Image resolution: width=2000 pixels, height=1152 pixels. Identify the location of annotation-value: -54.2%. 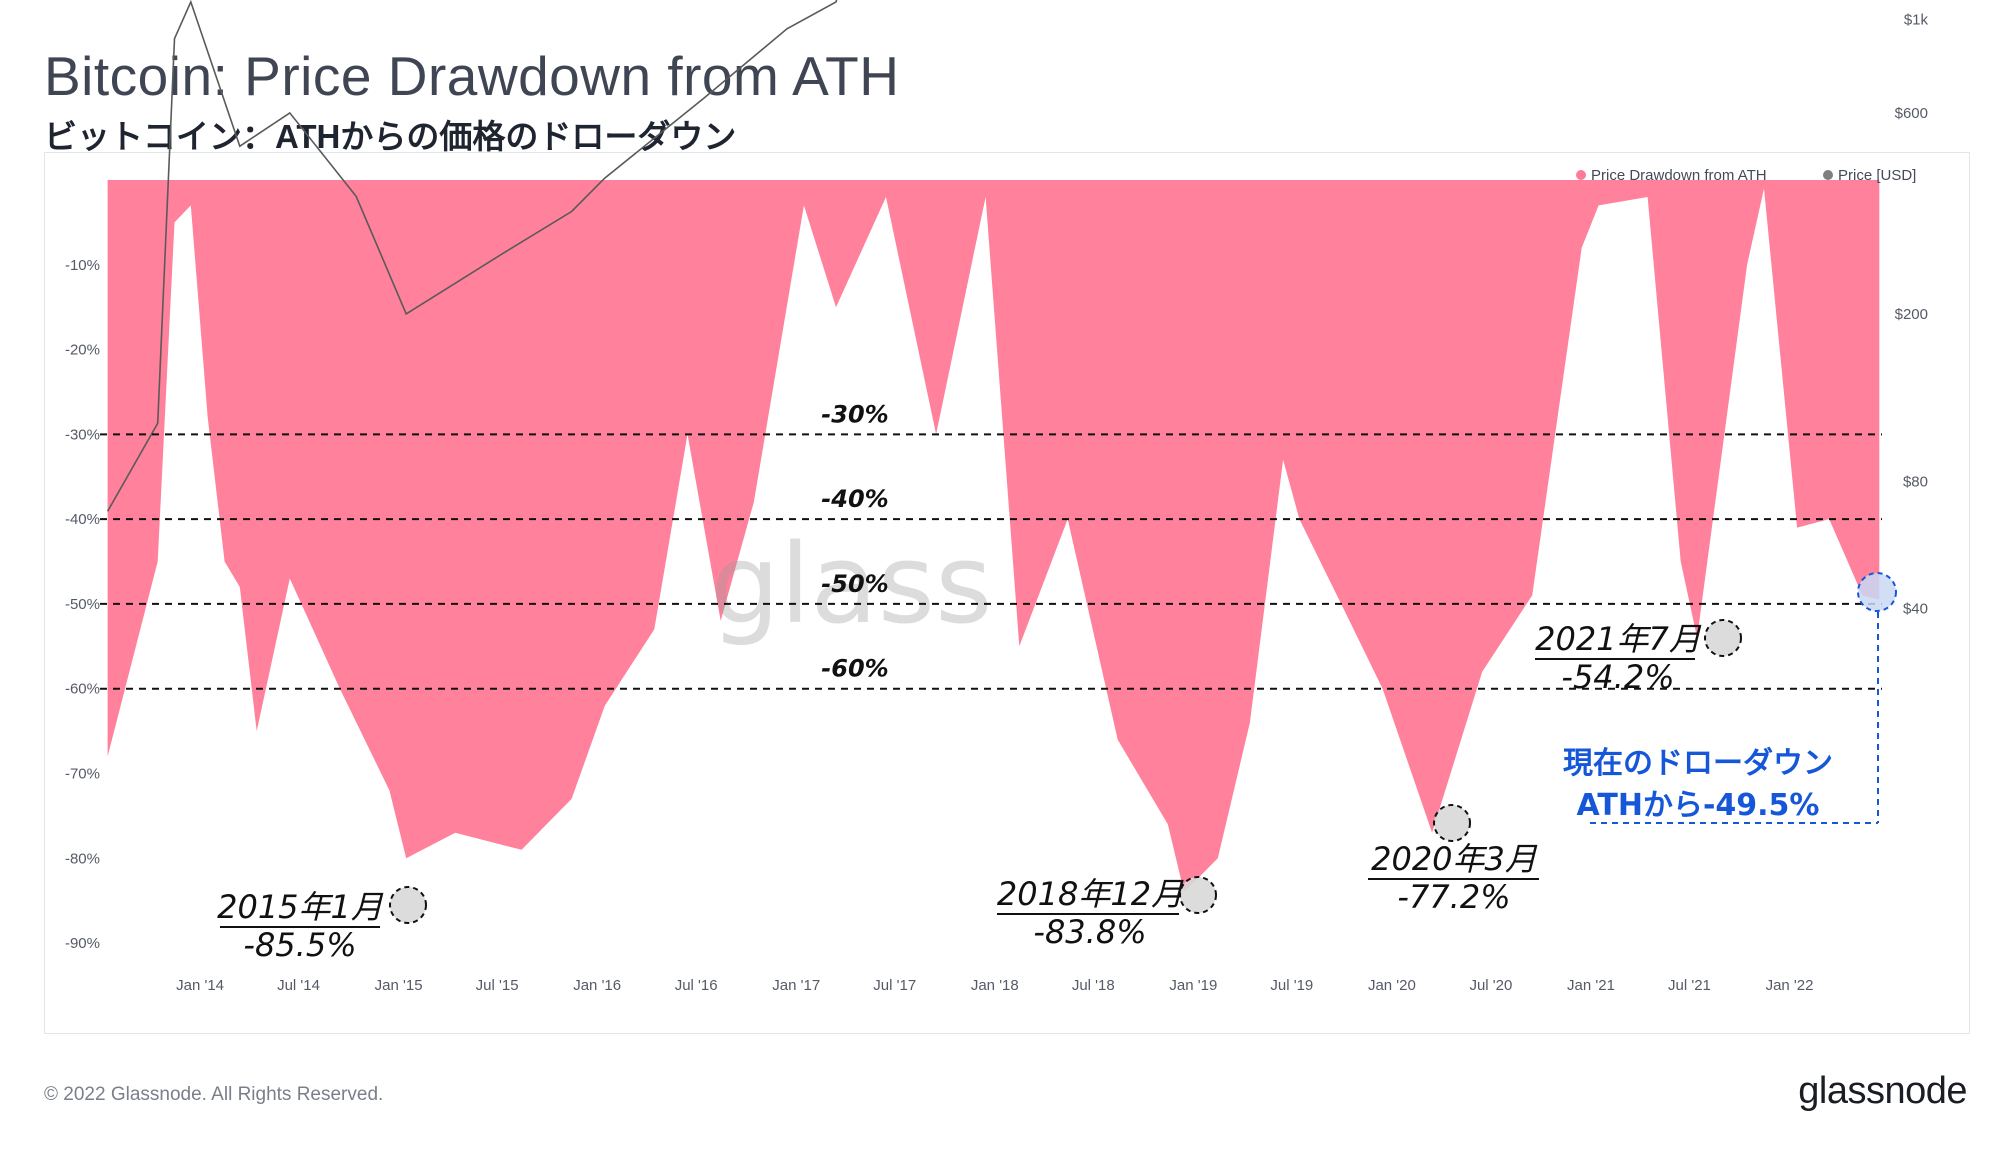
(1617, 677).